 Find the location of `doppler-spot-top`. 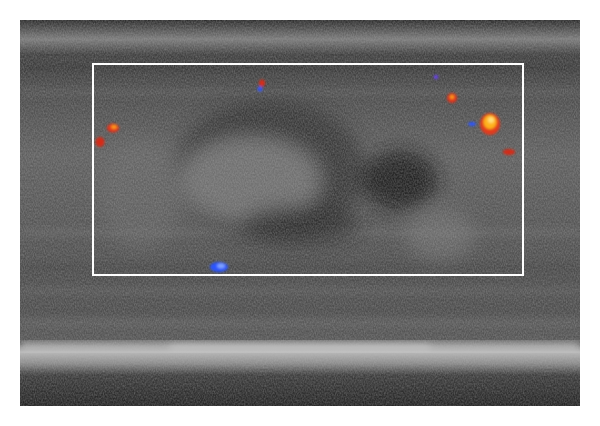

doppler-spot-top is located at coordinates (261, 85).